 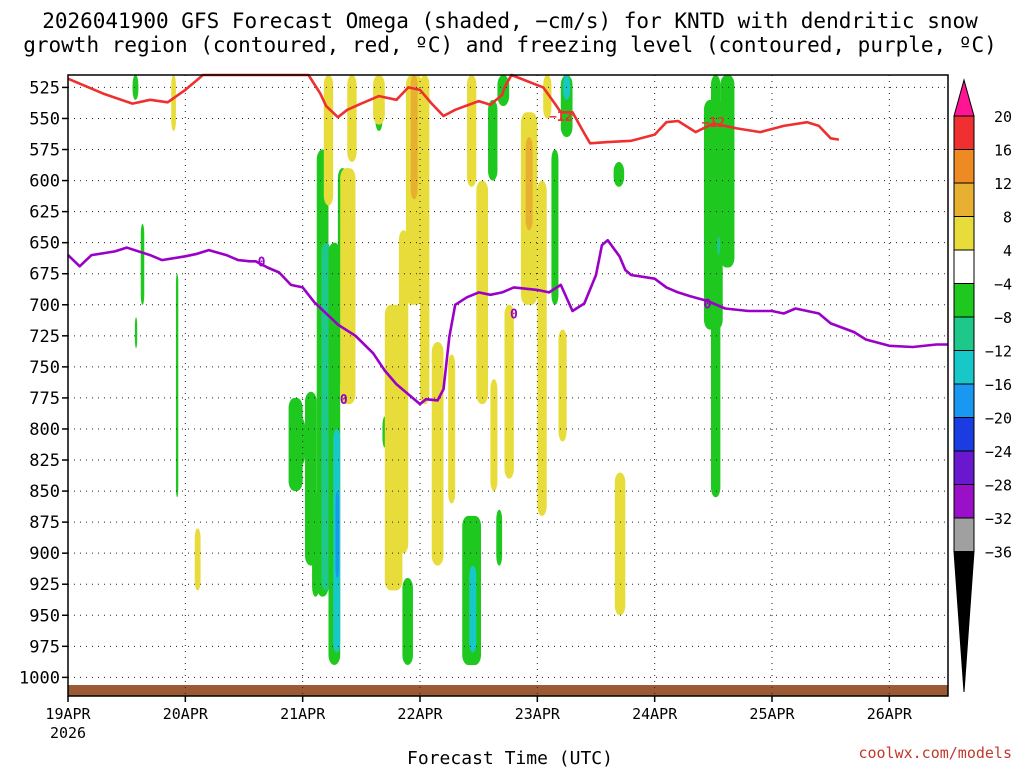 I want to click on x-tick-label-19apr: 19APR, so click(x=68, y=714).